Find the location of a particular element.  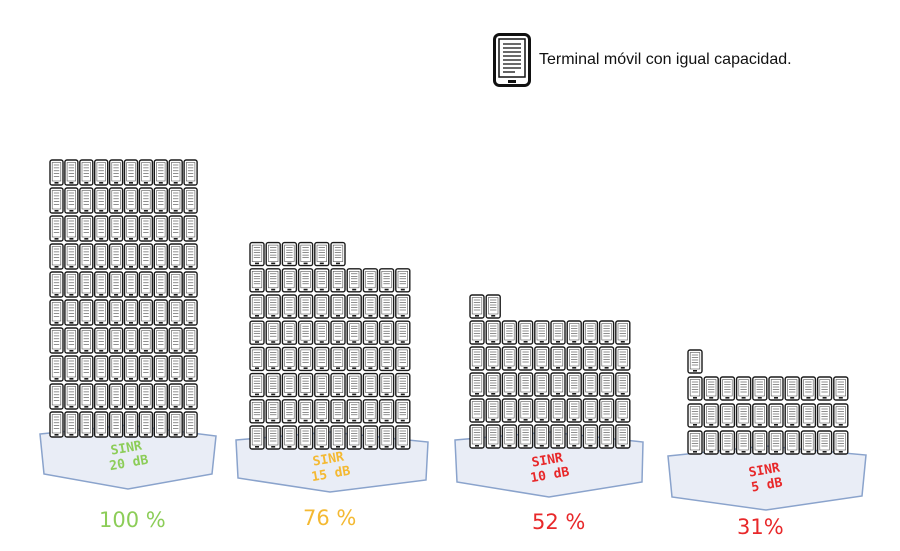

sinr-label: SINR15 dB is located at coordinates (330, 467).